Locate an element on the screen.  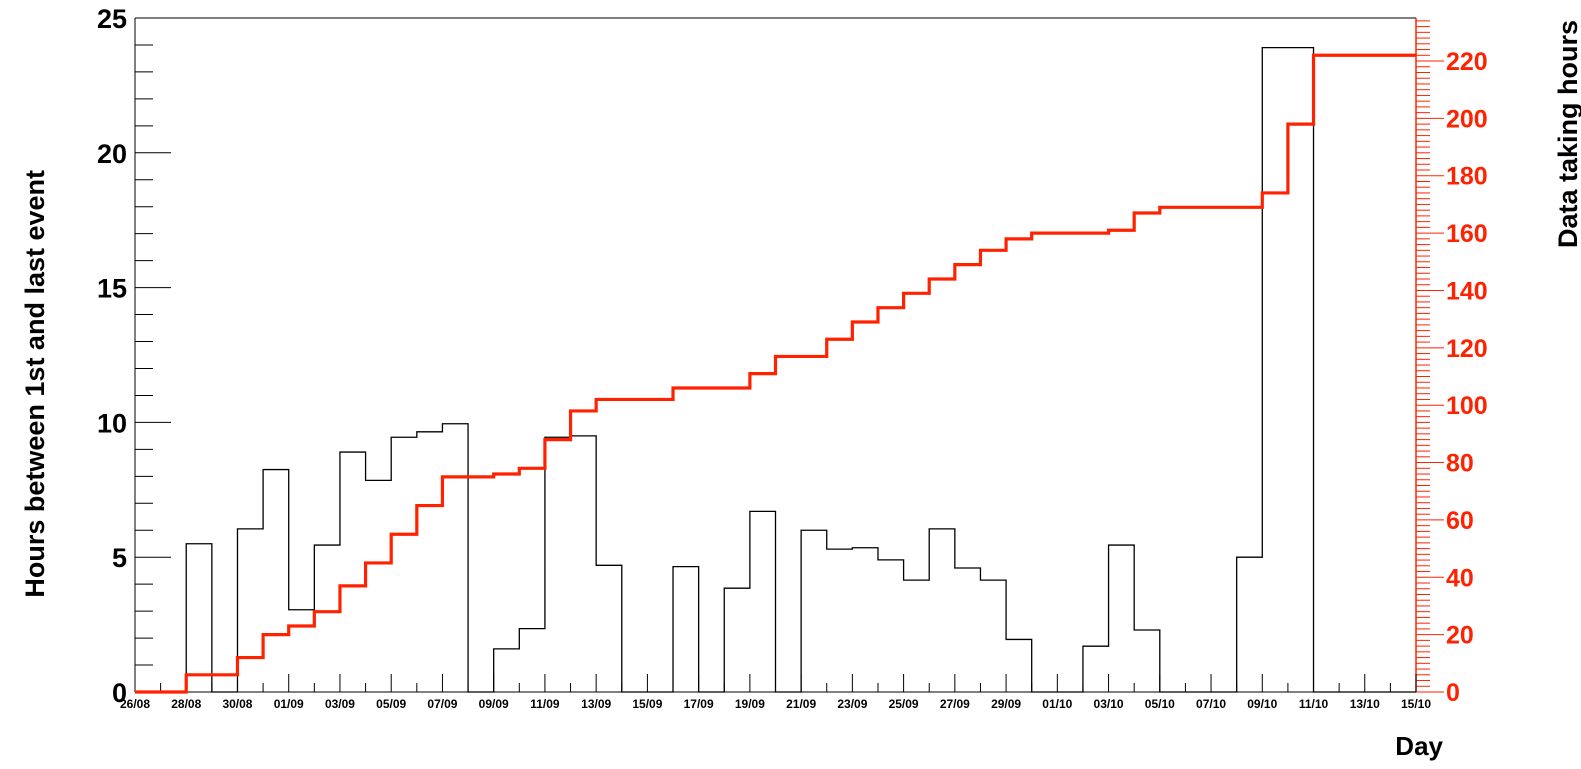
x-tick-label: 07/09 is located at coordinates (442, 704).